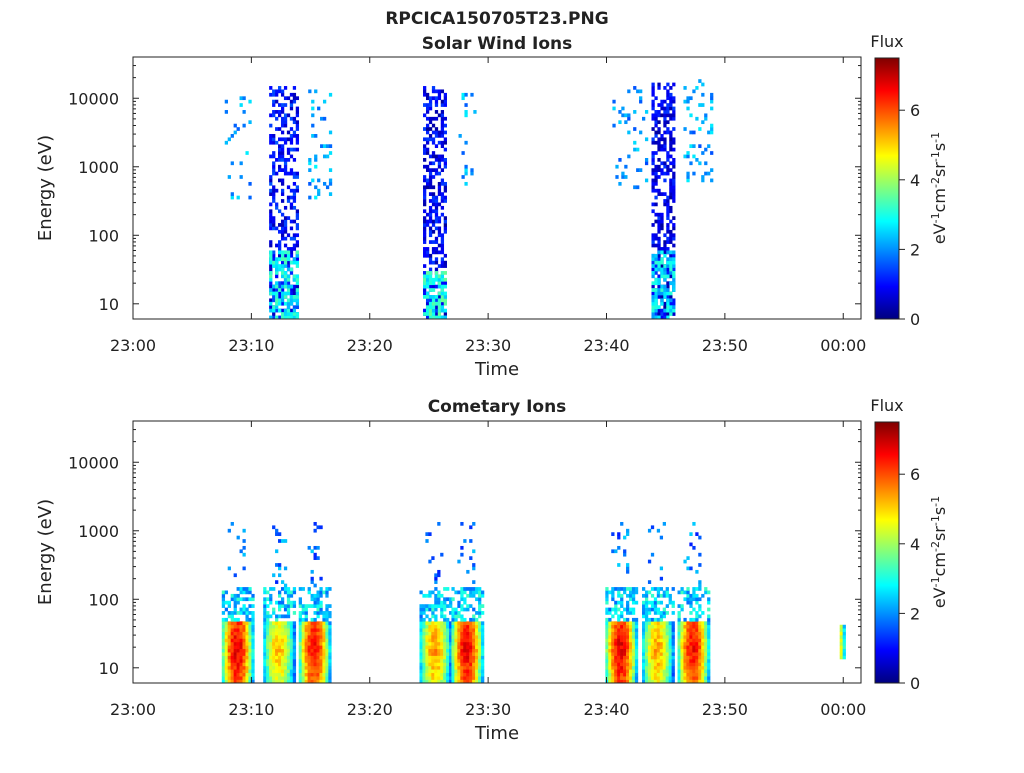 The height and width of the screenshot is (773, 1024). Describe the element at coordinates (939, 552) in the screenshot. I see `colorbar-label: eV-1cm-2sr-1s-1` at that location.